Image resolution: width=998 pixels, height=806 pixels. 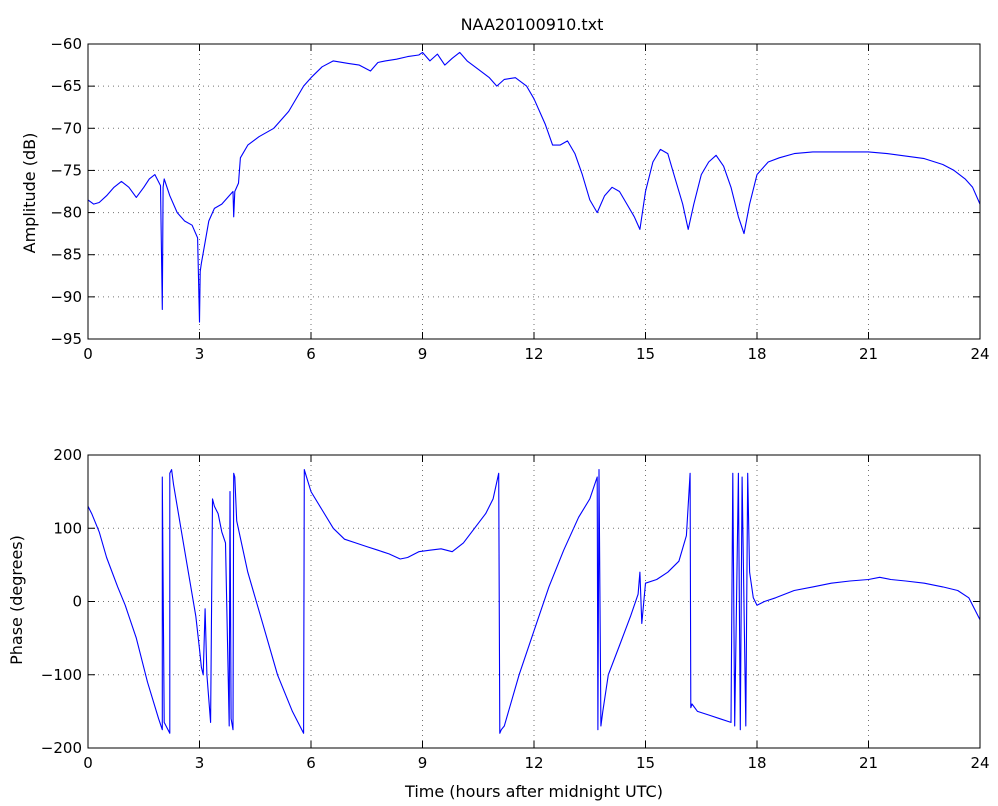 I want to click on amplitude-y-tick-label: −70, so click(x=66, y=128).